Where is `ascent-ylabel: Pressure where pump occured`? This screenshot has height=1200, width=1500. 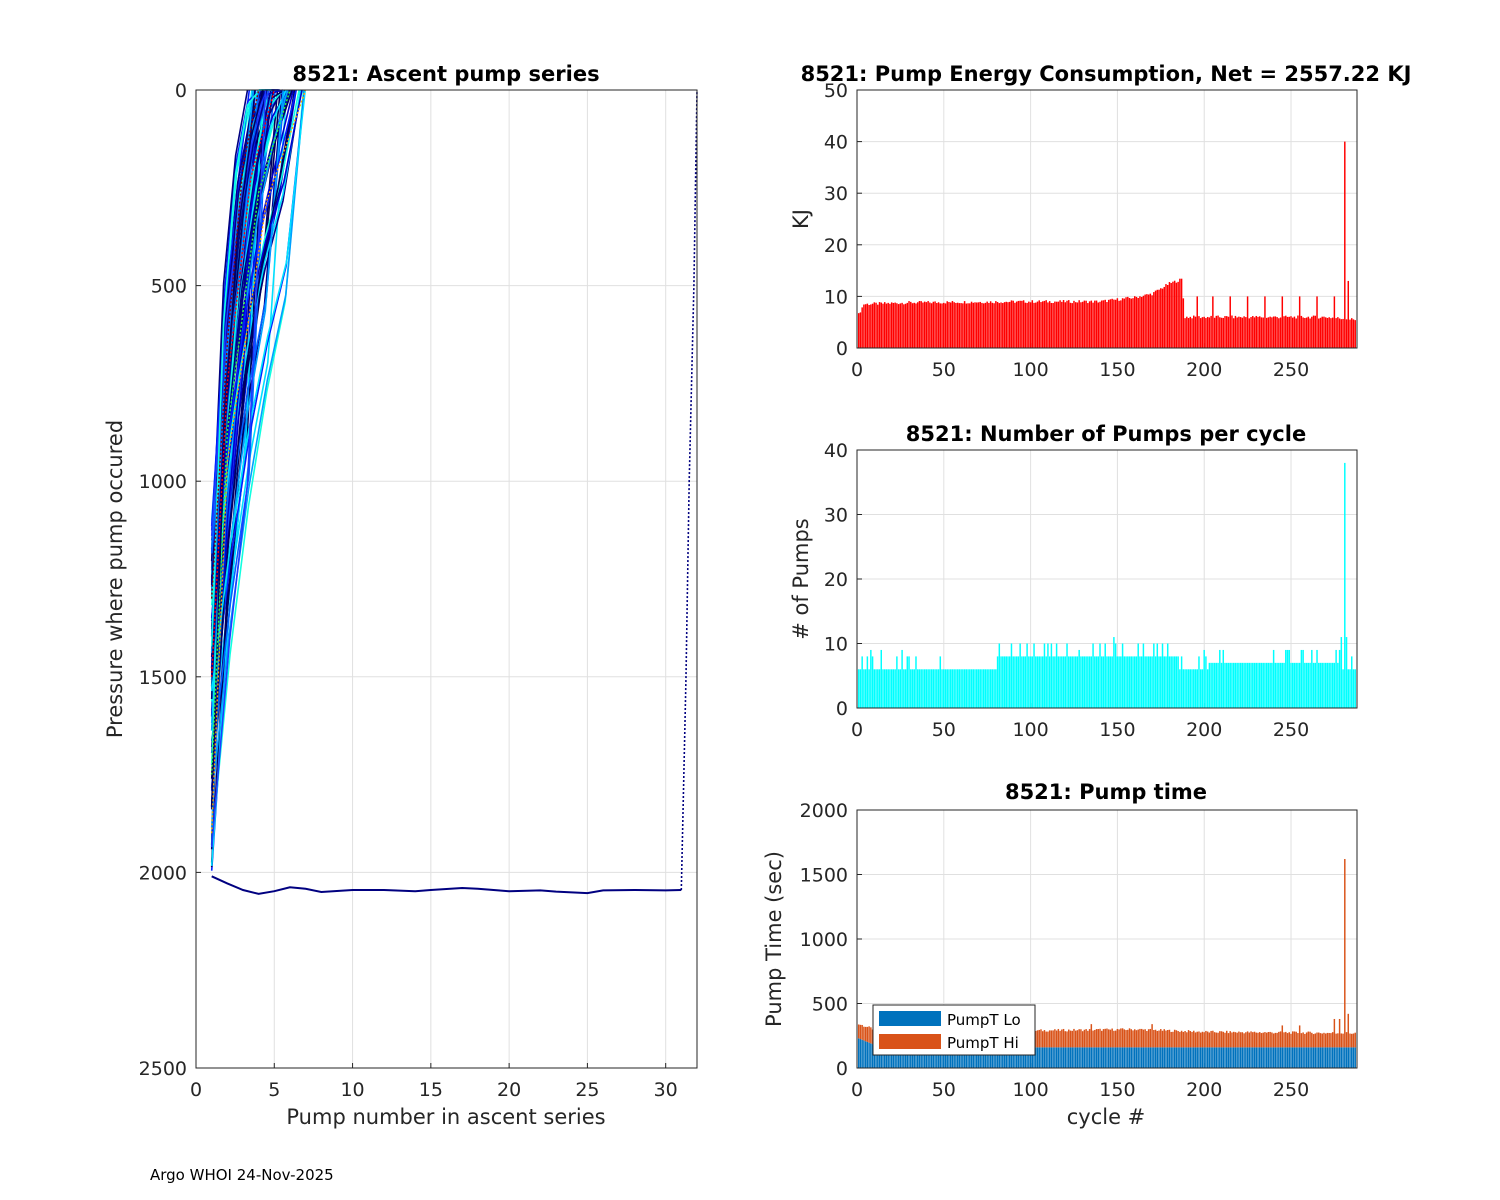
ascent-ylabel: Pressure where pump occured is located at coordinates (115, 579).